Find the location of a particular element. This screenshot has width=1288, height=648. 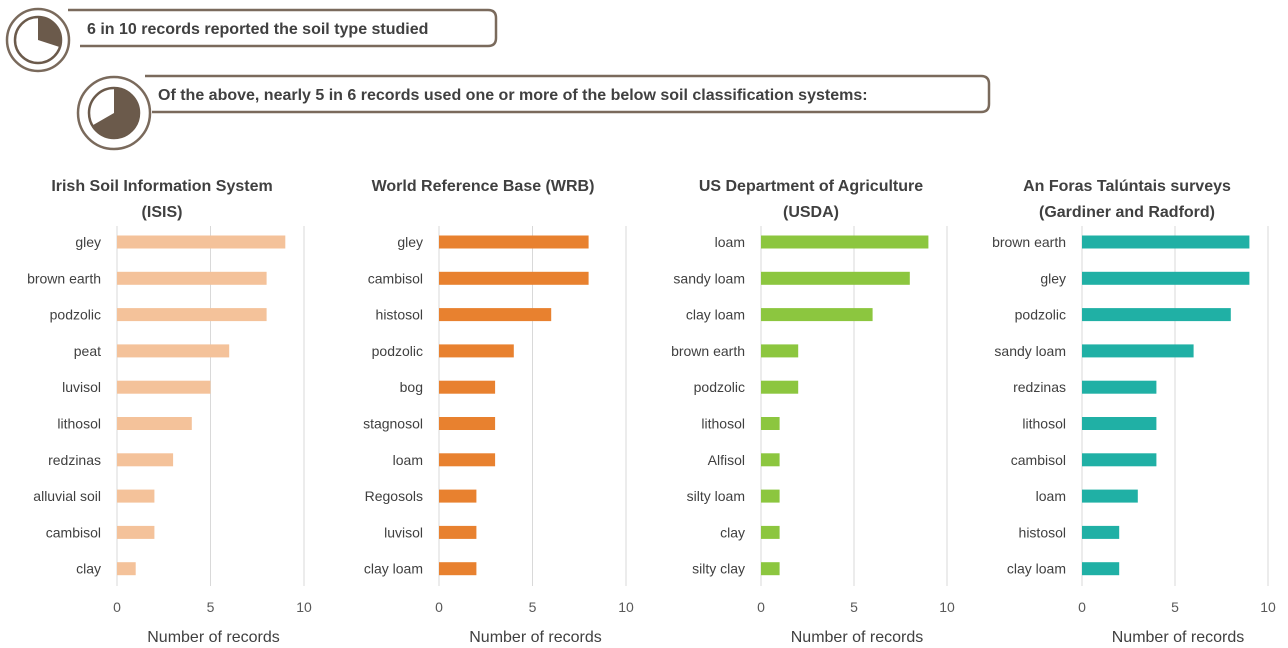

category-label: stagnosol is located at coordinates (393, 424).